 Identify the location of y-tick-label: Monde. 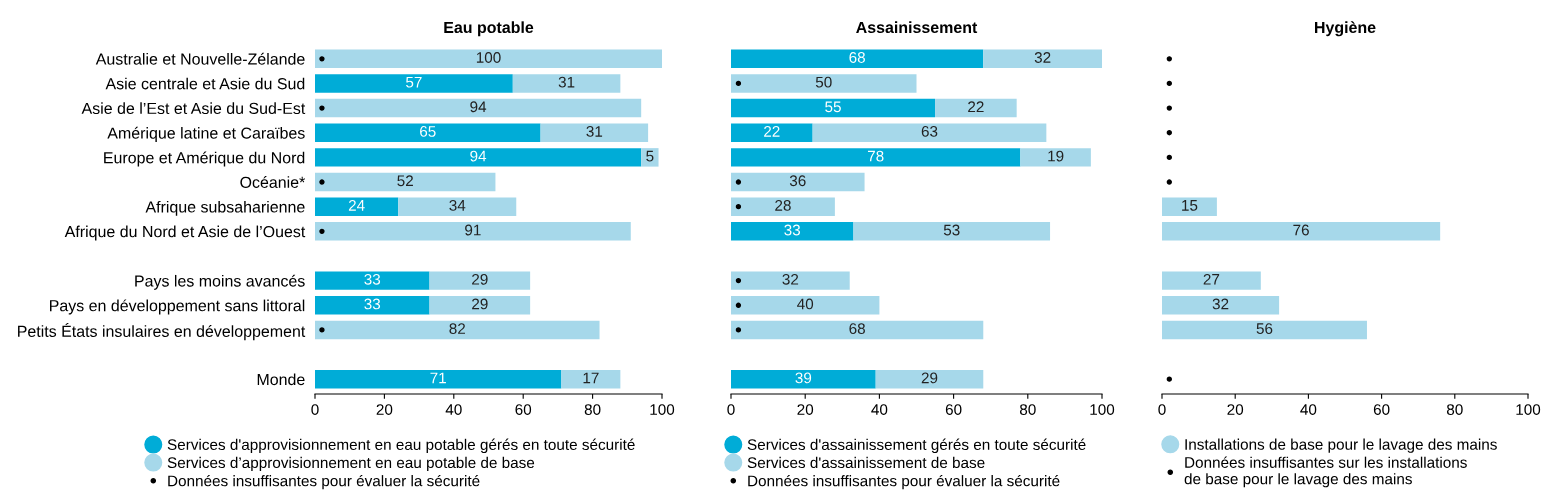
(281, 379).